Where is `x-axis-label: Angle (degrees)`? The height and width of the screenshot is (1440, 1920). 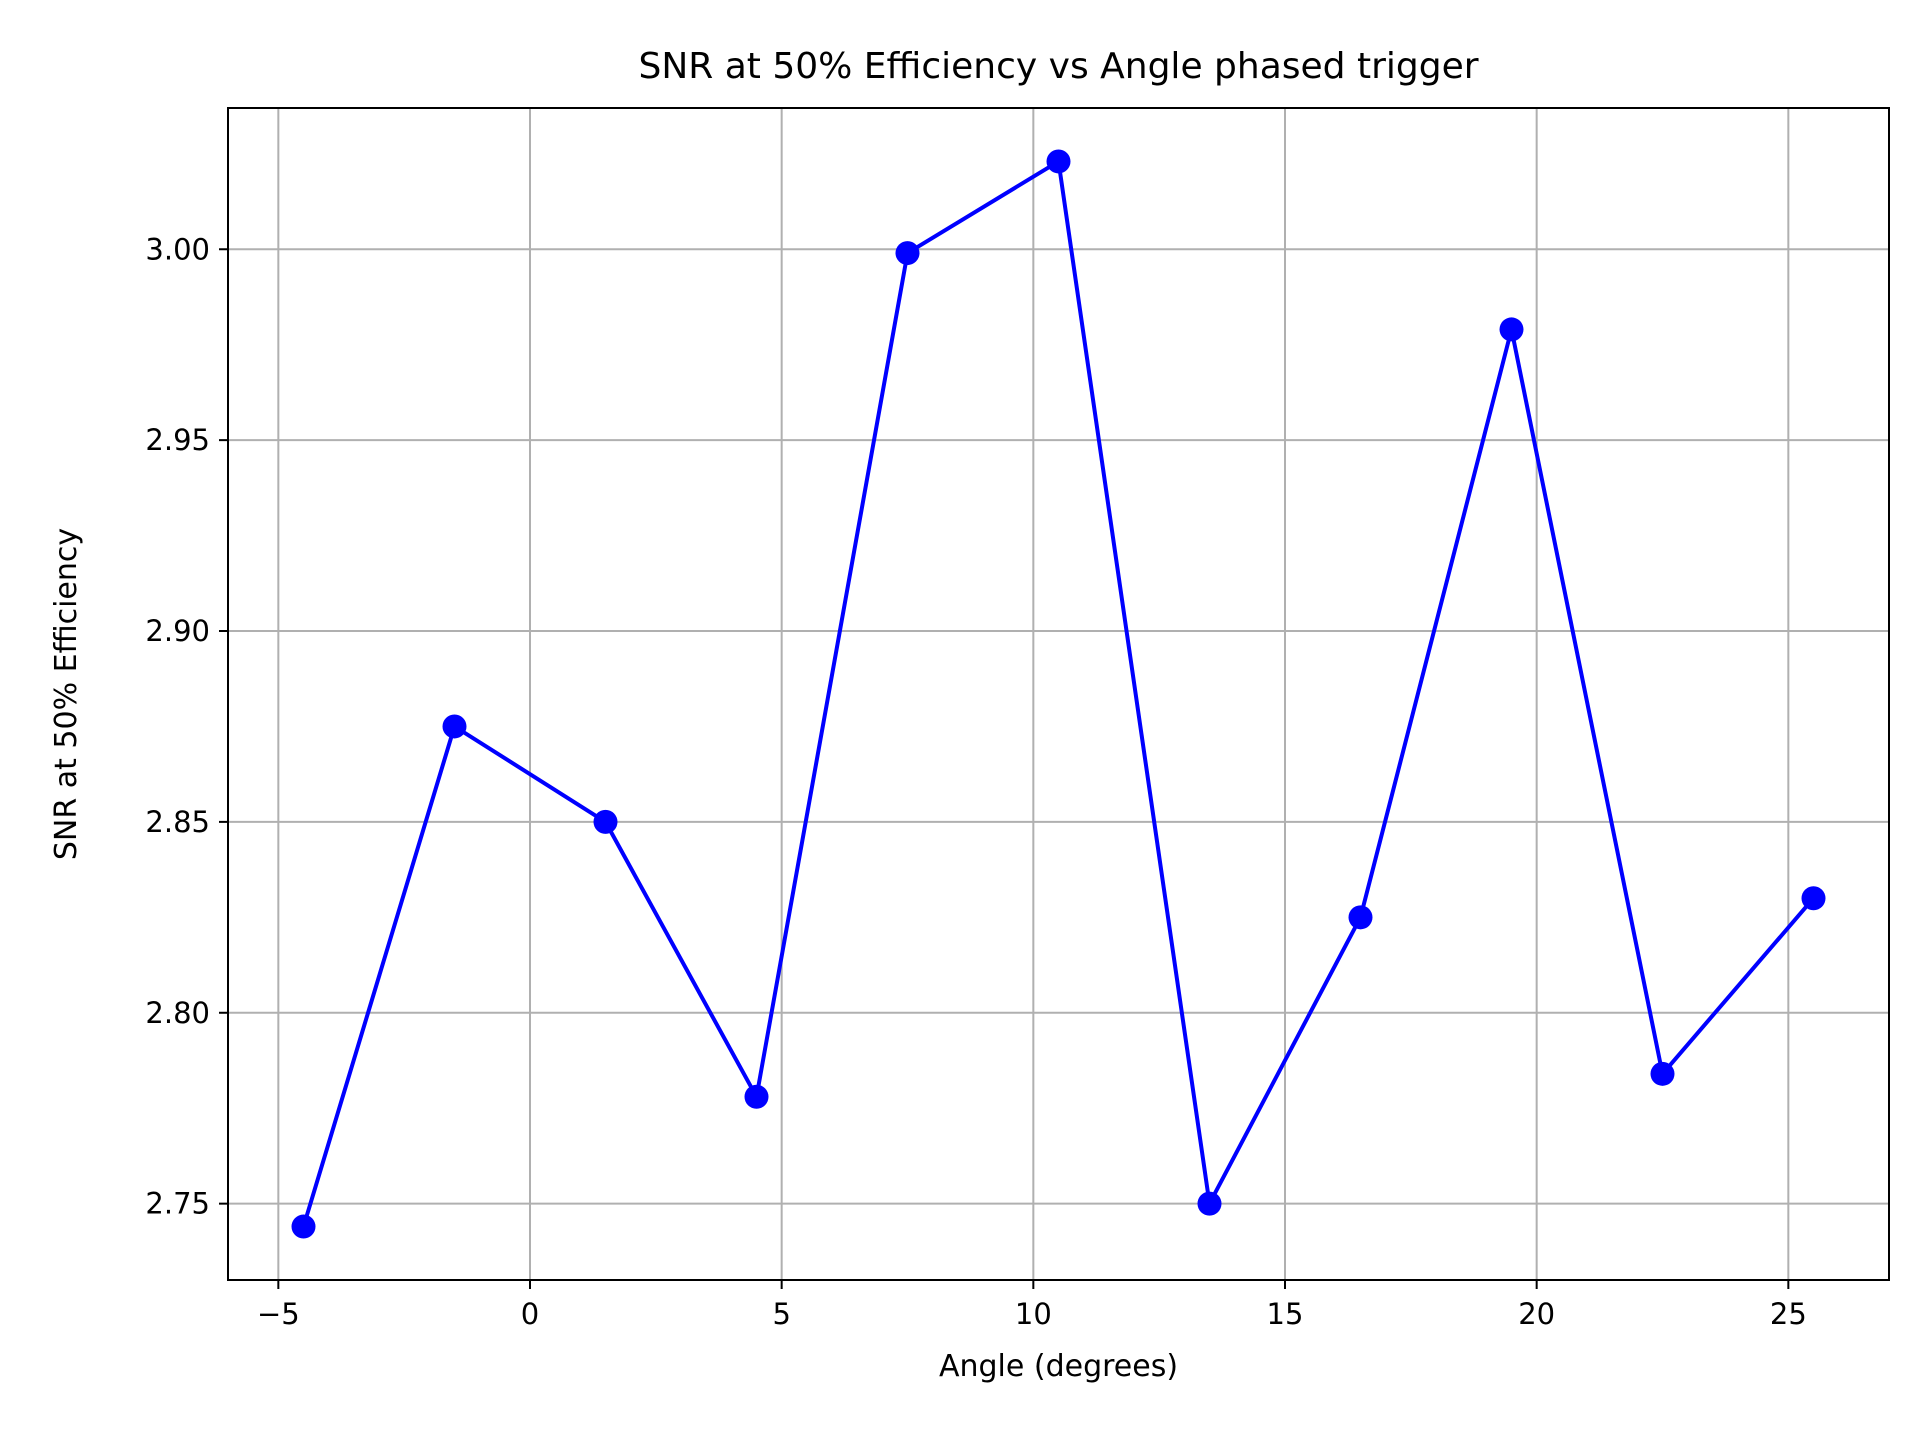
x-axis-label: Angle (degrees) is located at coordinates (1058, 1366).